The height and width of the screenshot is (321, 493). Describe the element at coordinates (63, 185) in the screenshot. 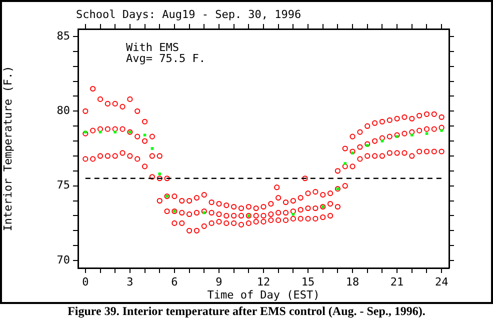

I see `y-tick-label: 75` at that location.